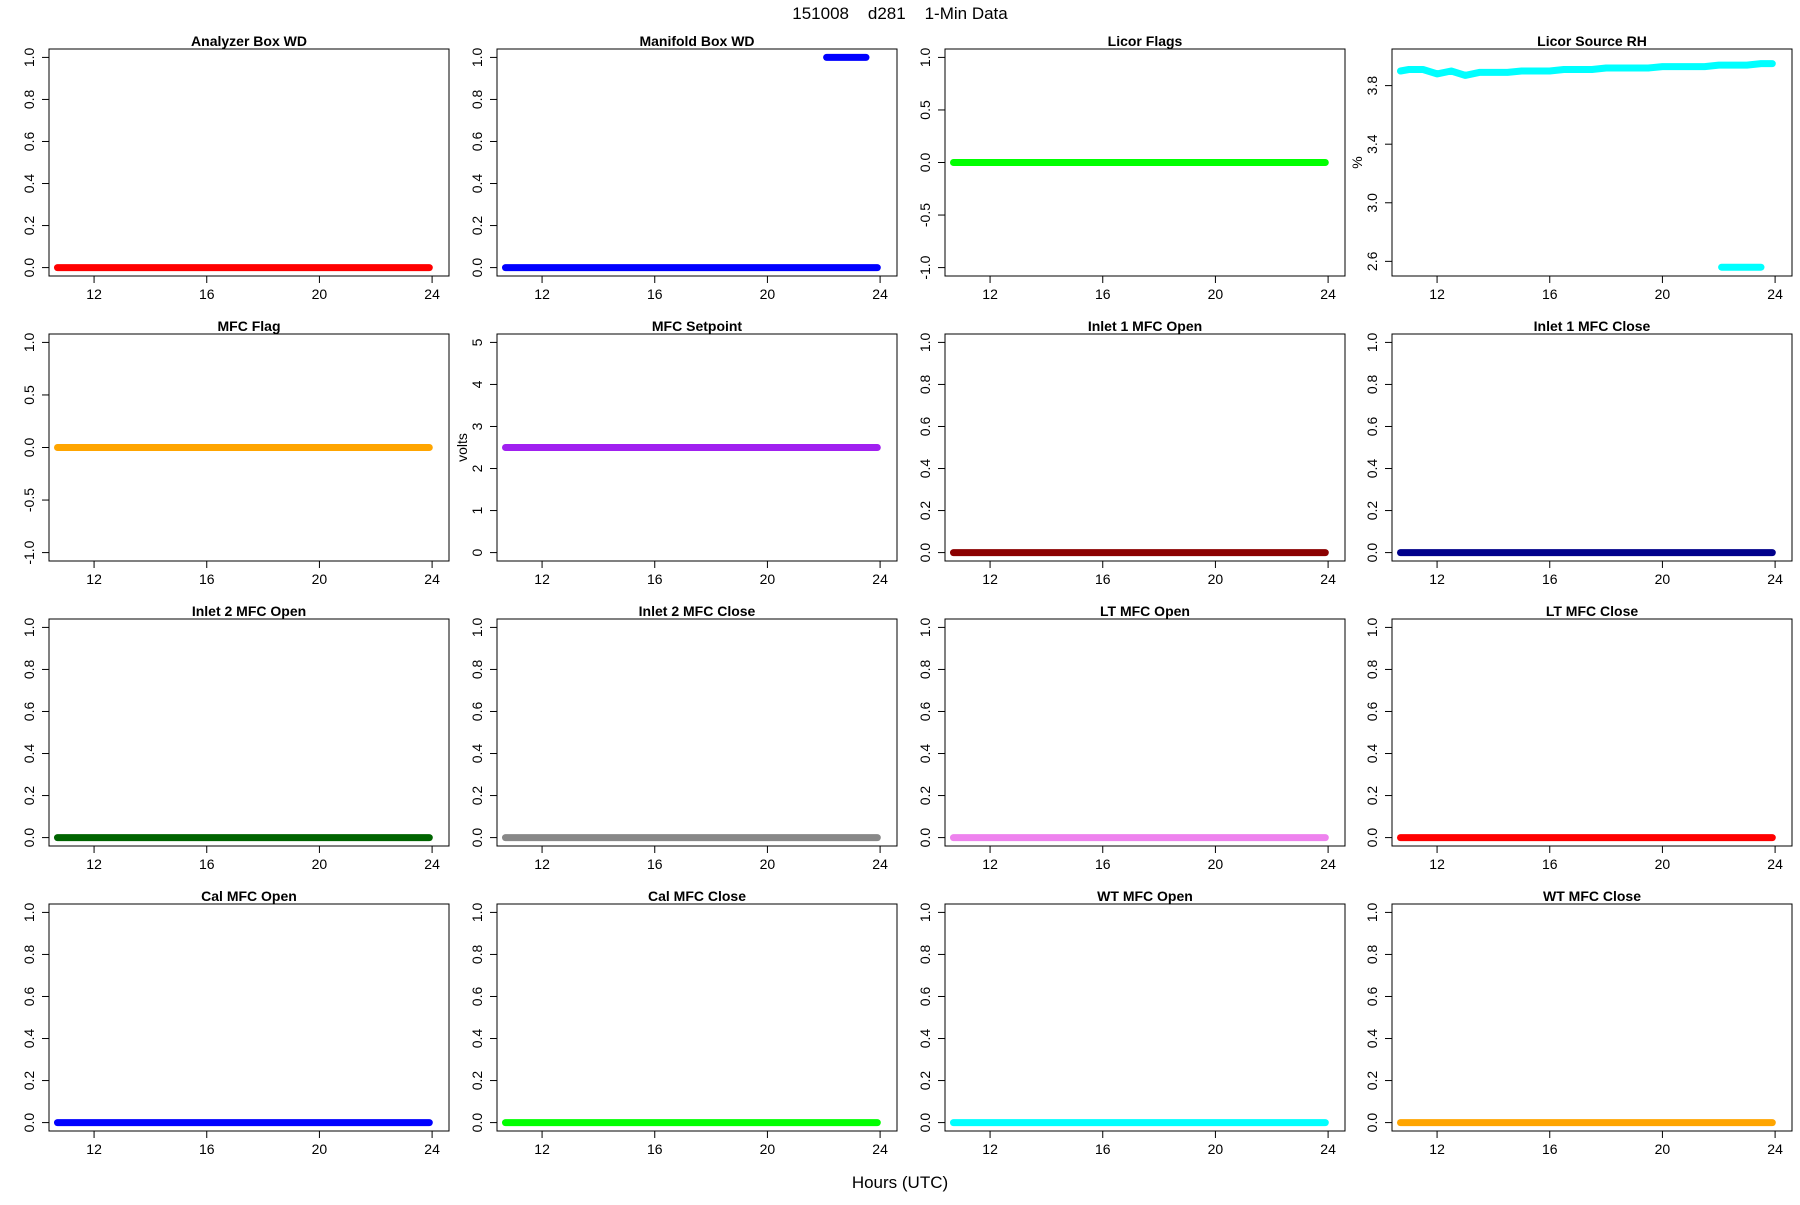 The image size is (1800, 1205). What do you see at coordinates (900, 1182) in the screenshot?
I see `figure-x-label: Hours (UTC)` at bounding box center [900, 1182].